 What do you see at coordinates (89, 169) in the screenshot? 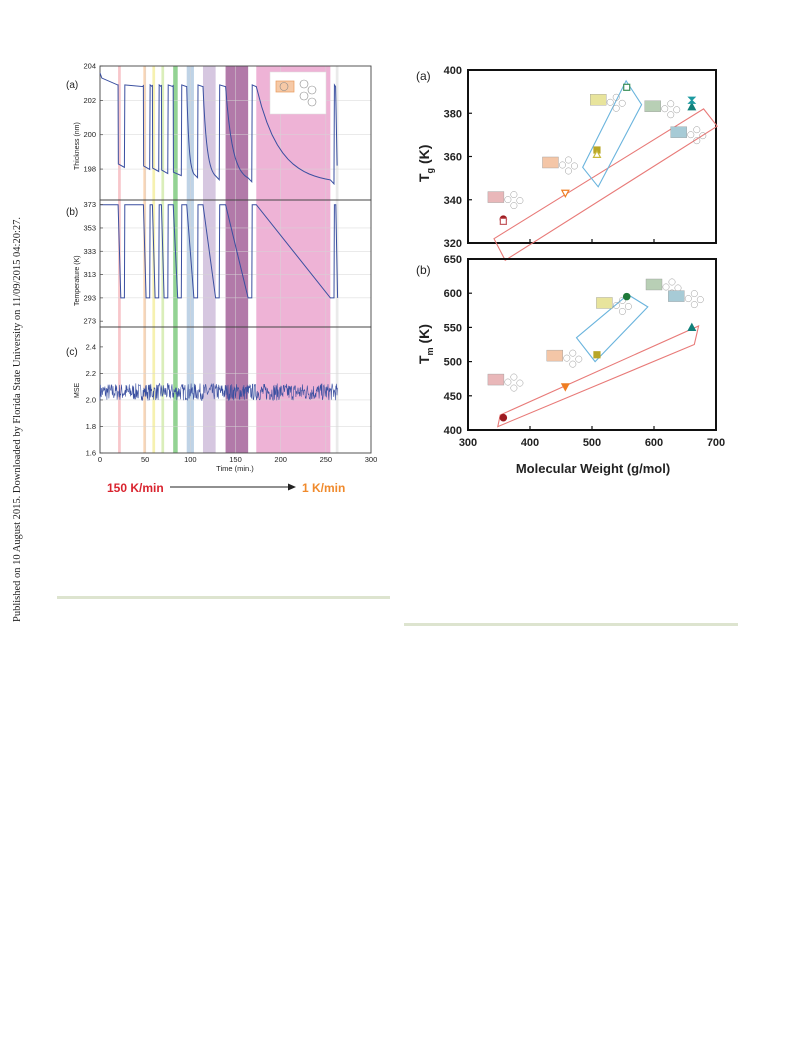
I see `thickness-tick-label: 198` at bounding box center [89, 169].